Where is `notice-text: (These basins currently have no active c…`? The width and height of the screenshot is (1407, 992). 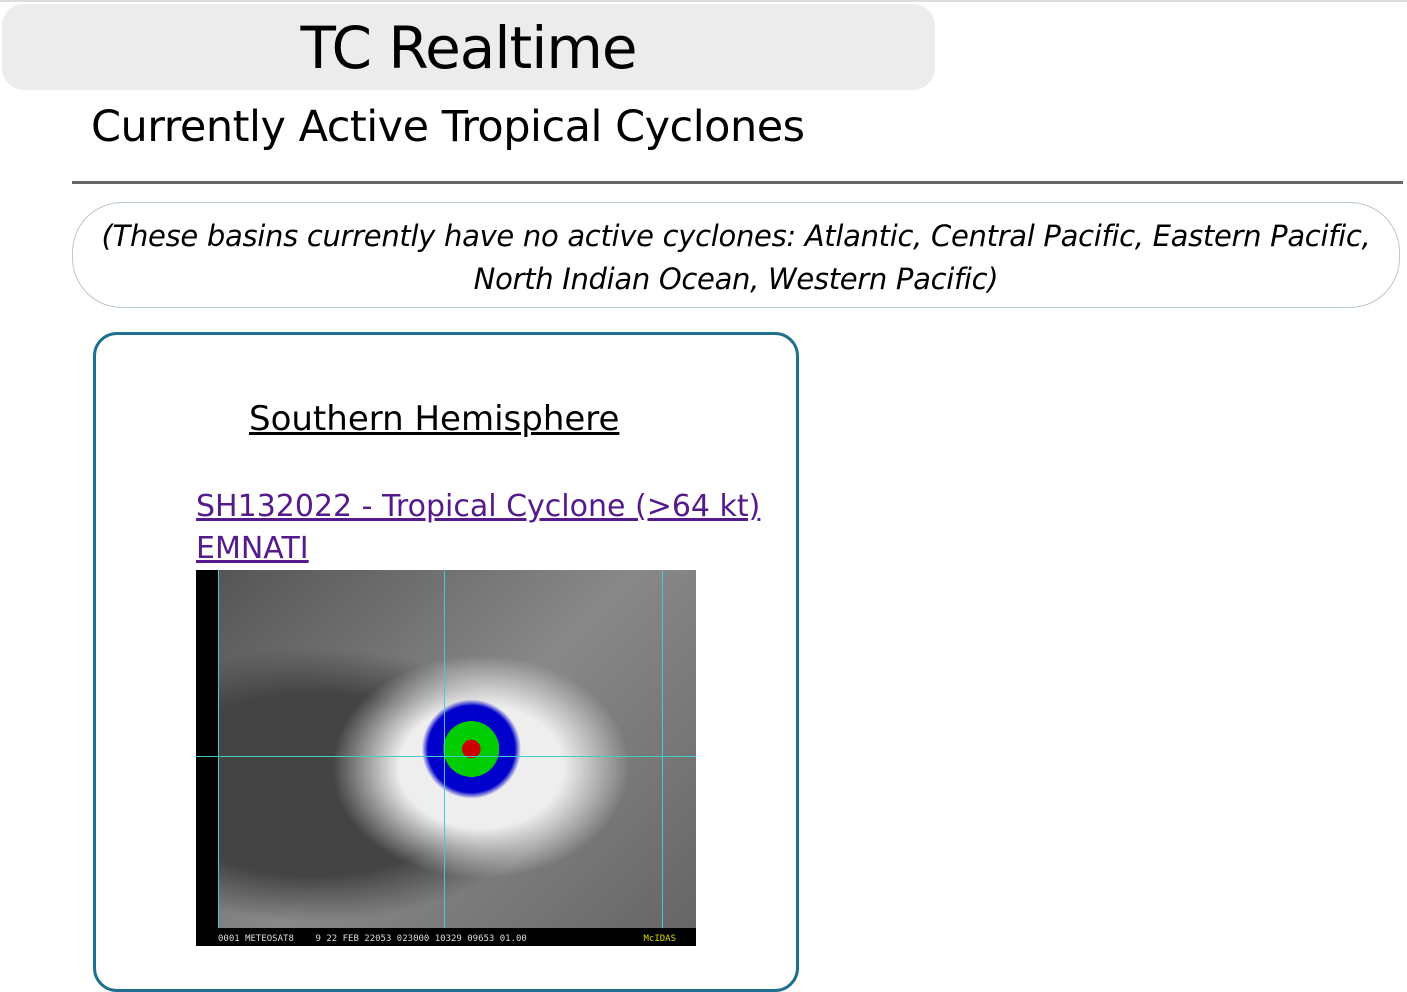
notice-text: (These basins currently have no active c… is located at coordinates (736, 257).